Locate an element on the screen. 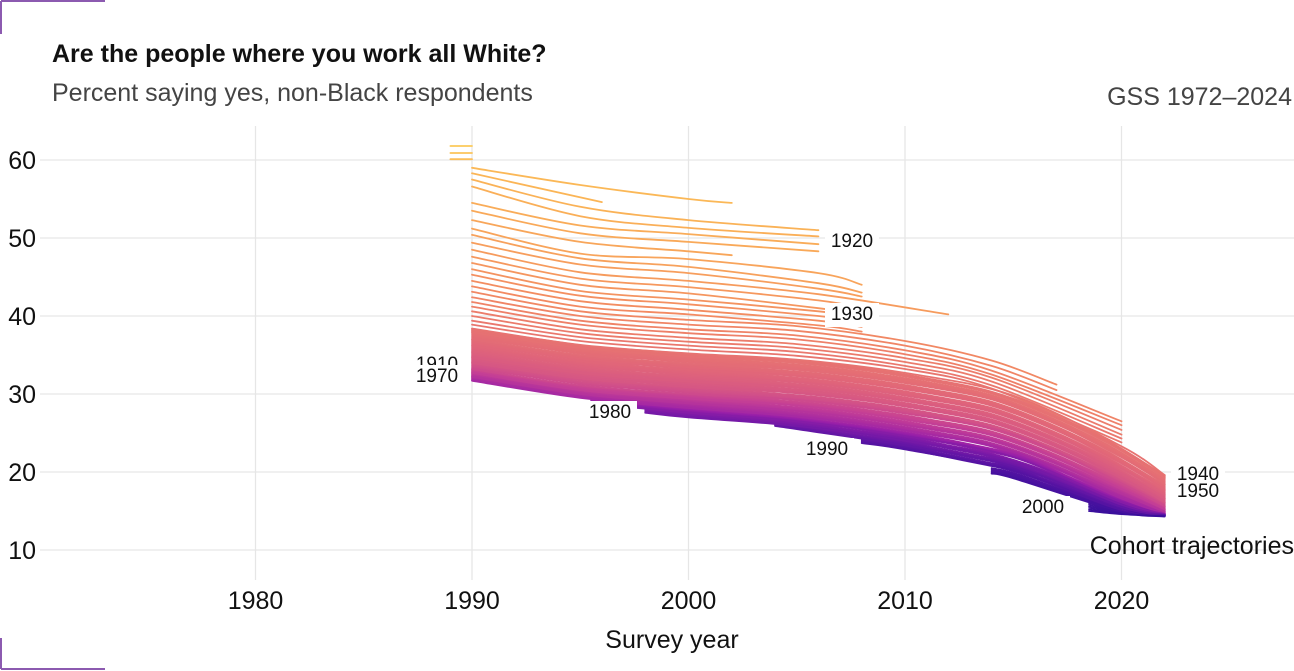 The image size is (1294, 671). cohort-label-1990: 1990 is located at coordinates (827, 450).